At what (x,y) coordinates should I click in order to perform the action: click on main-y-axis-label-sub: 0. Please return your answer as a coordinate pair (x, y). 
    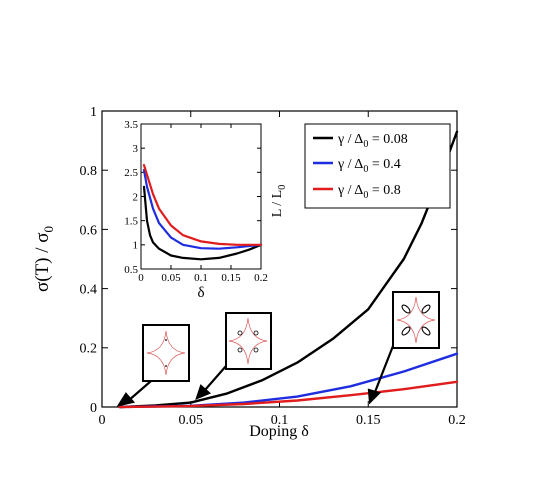
    Looking at the image, I should click on (48, 229).